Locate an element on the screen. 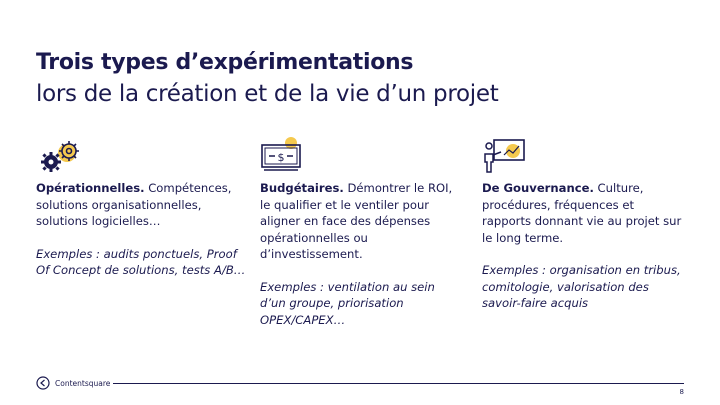 This screenshot has height=405, width=720. banknote-icon: $ is located at coordinates (281, 154).